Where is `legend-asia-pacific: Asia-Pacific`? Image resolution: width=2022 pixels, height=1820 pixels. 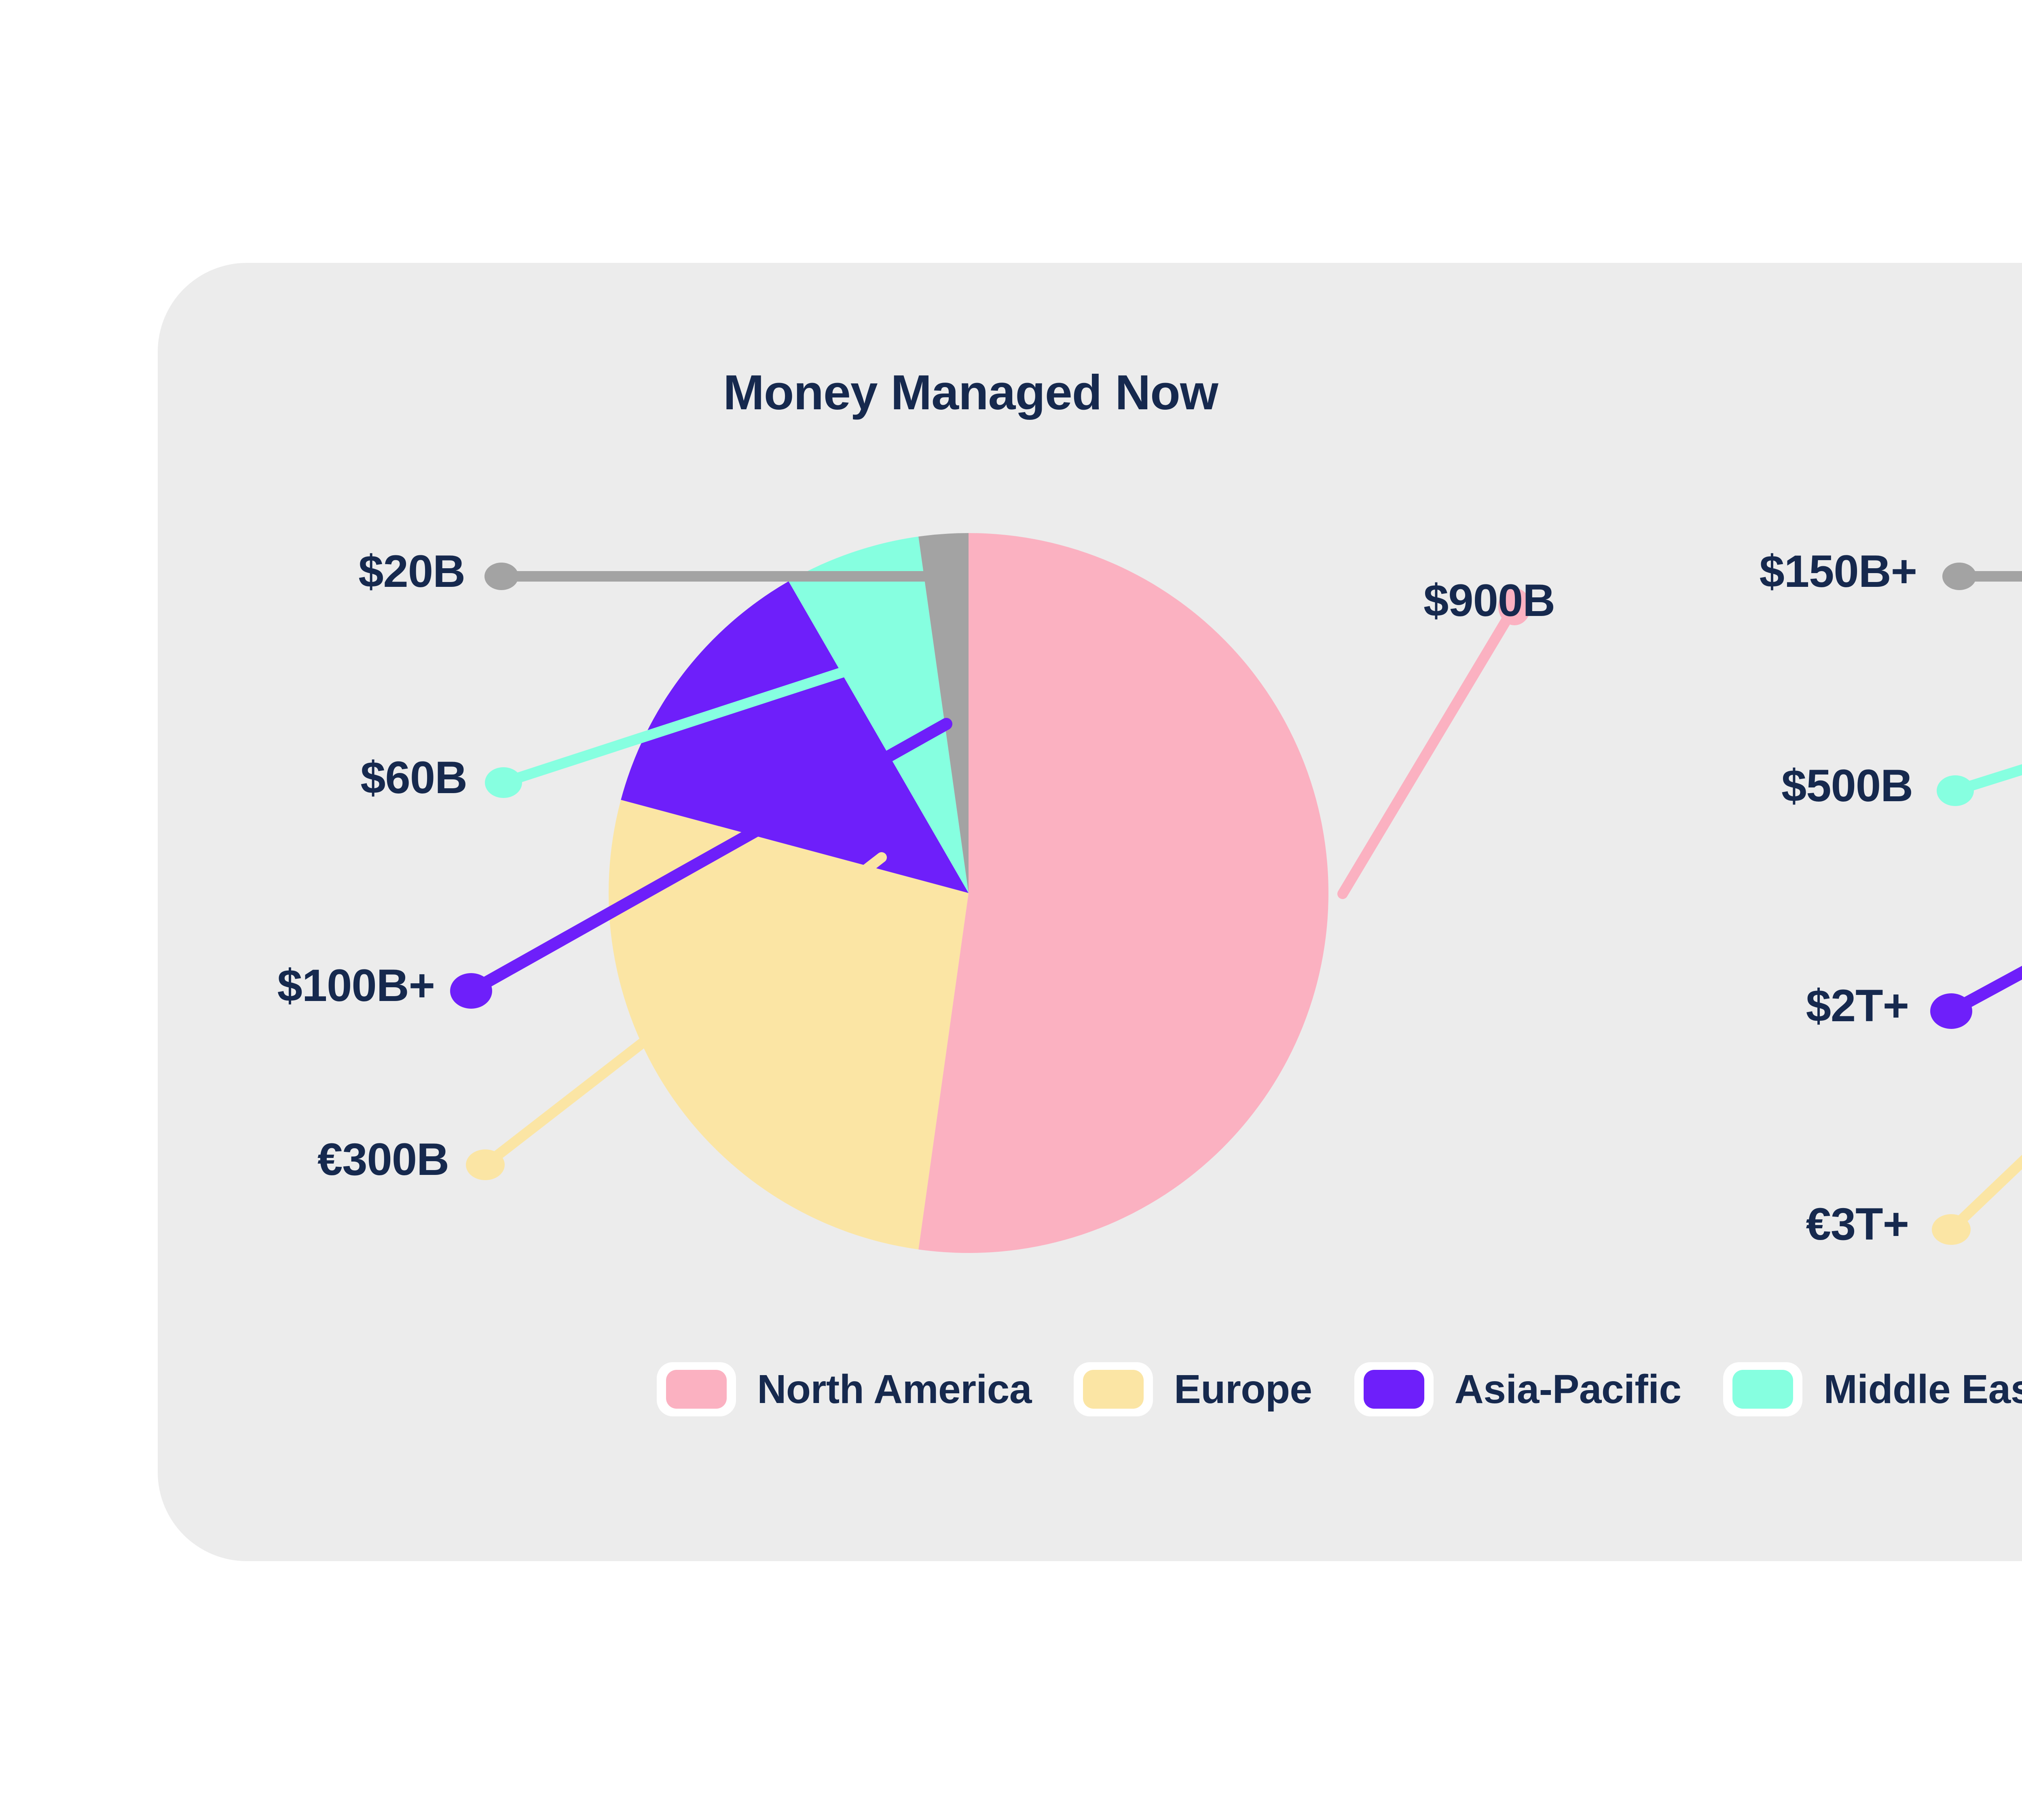 legend-asia-pacific: Asia-Pacific is located at coordinates (1517, 1389).